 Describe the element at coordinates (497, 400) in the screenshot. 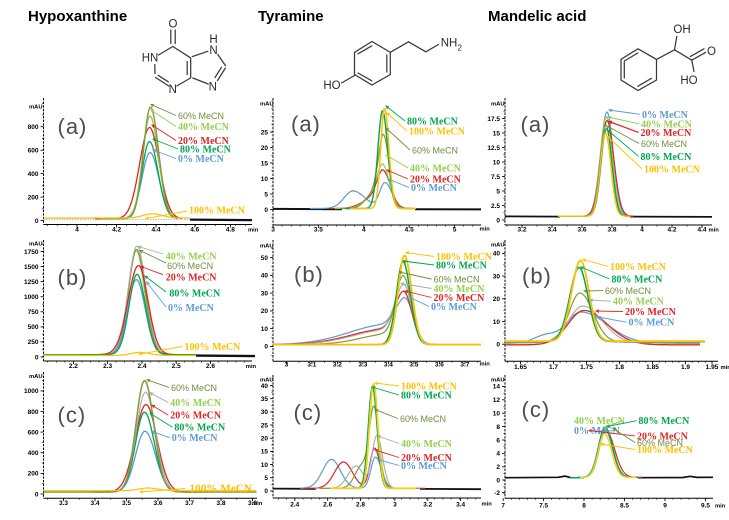

I see `svg-text: 12` at that location.